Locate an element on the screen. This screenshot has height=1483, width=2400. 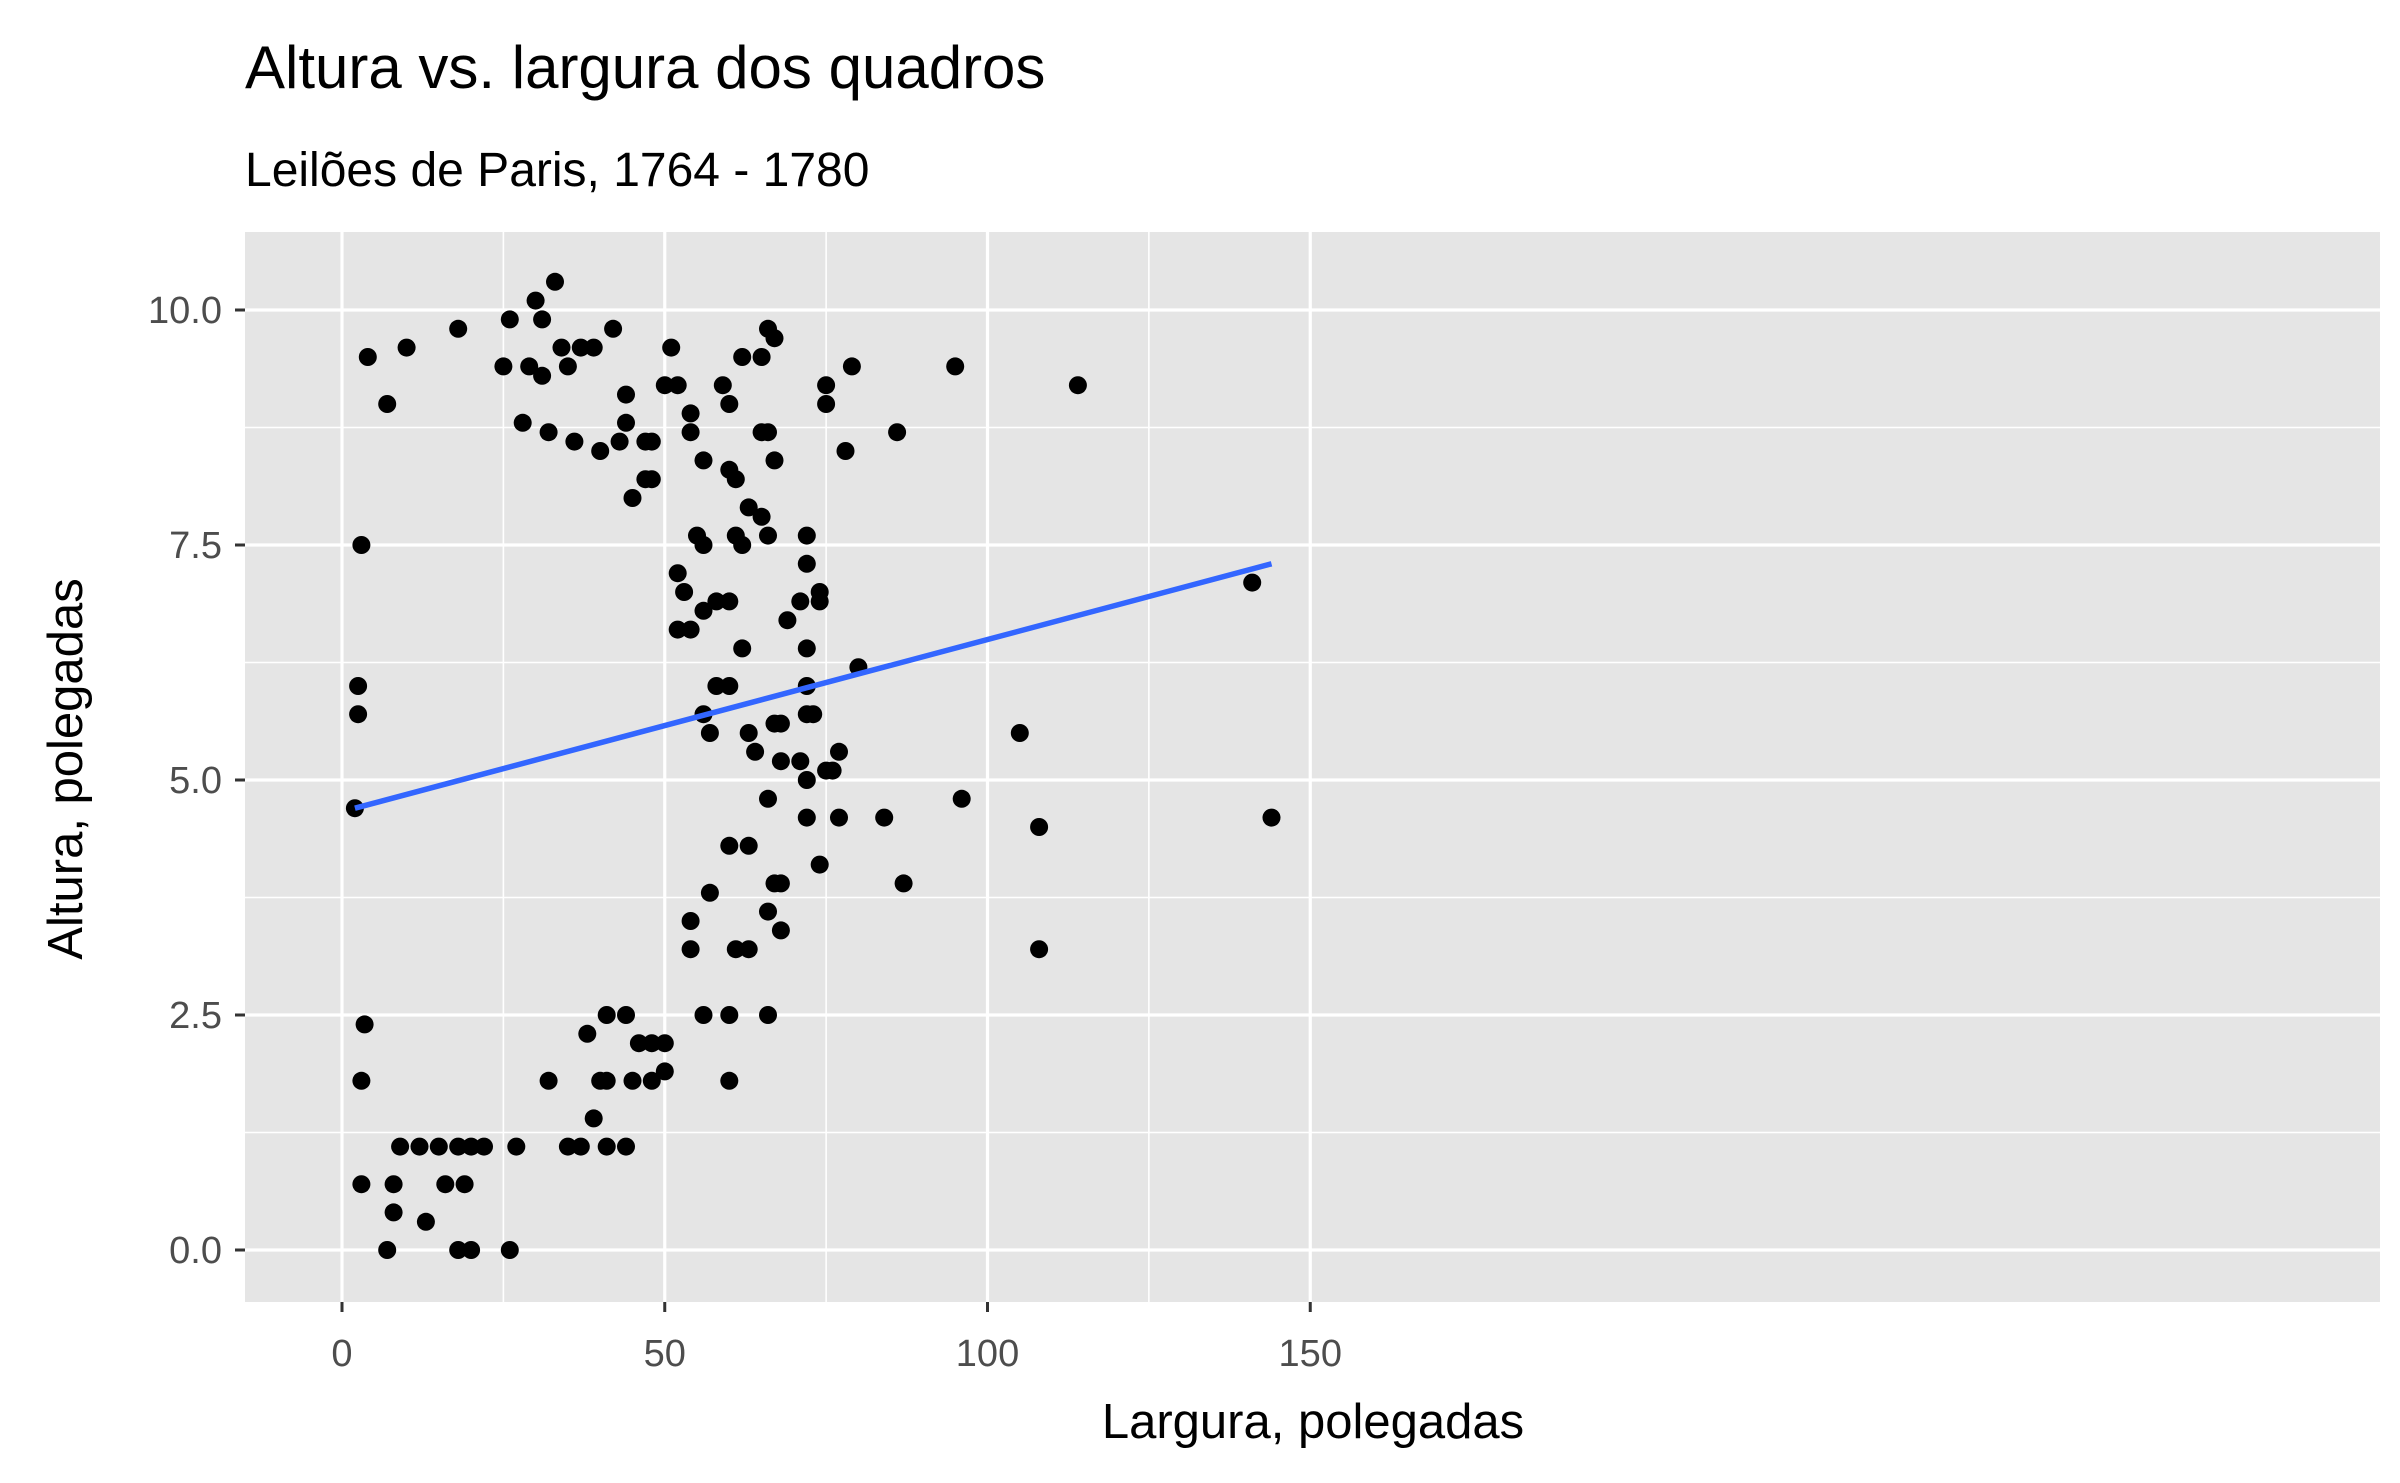
x-tick-label: 100 is located at coordinates (987, 1354).